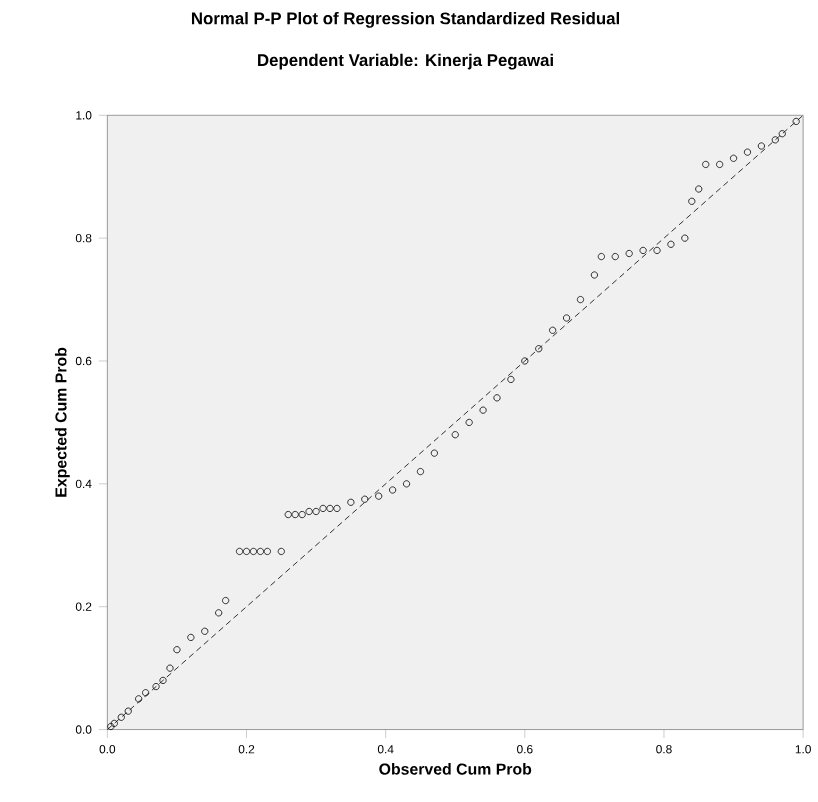 The width and height of the screenshot is (818, 802). What do you see at coordinates (405, 62) in the screenshot?
I see `chart-subtitle: Dependent Variable: Kinerja Pegawai` at bounding box center [405, 62].